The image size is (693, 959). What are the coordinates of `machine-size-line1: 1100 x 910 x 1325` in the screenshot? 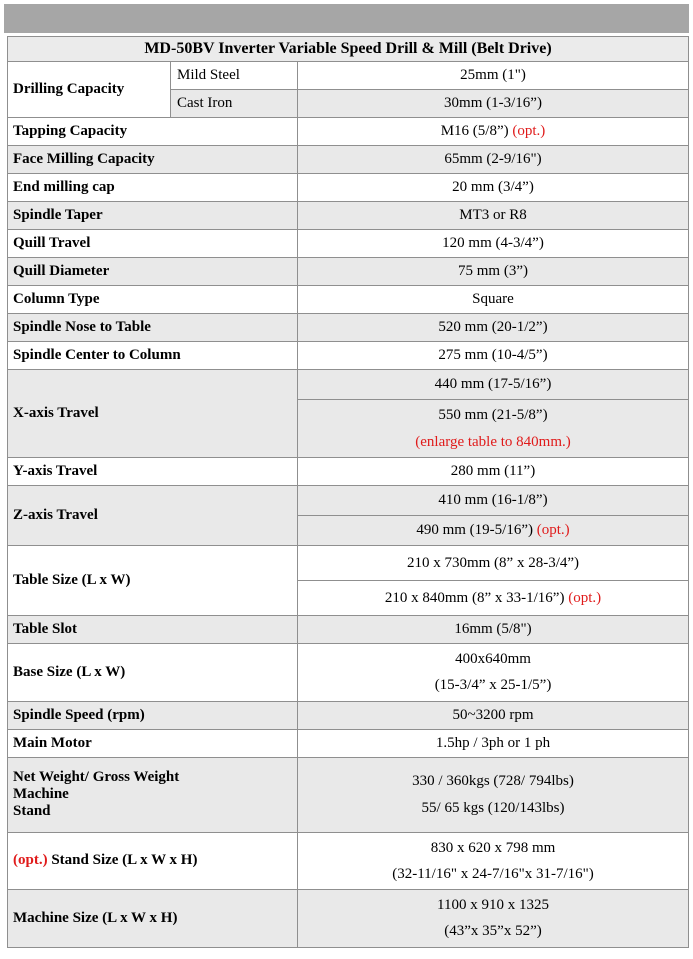 It's located at (493, 905).